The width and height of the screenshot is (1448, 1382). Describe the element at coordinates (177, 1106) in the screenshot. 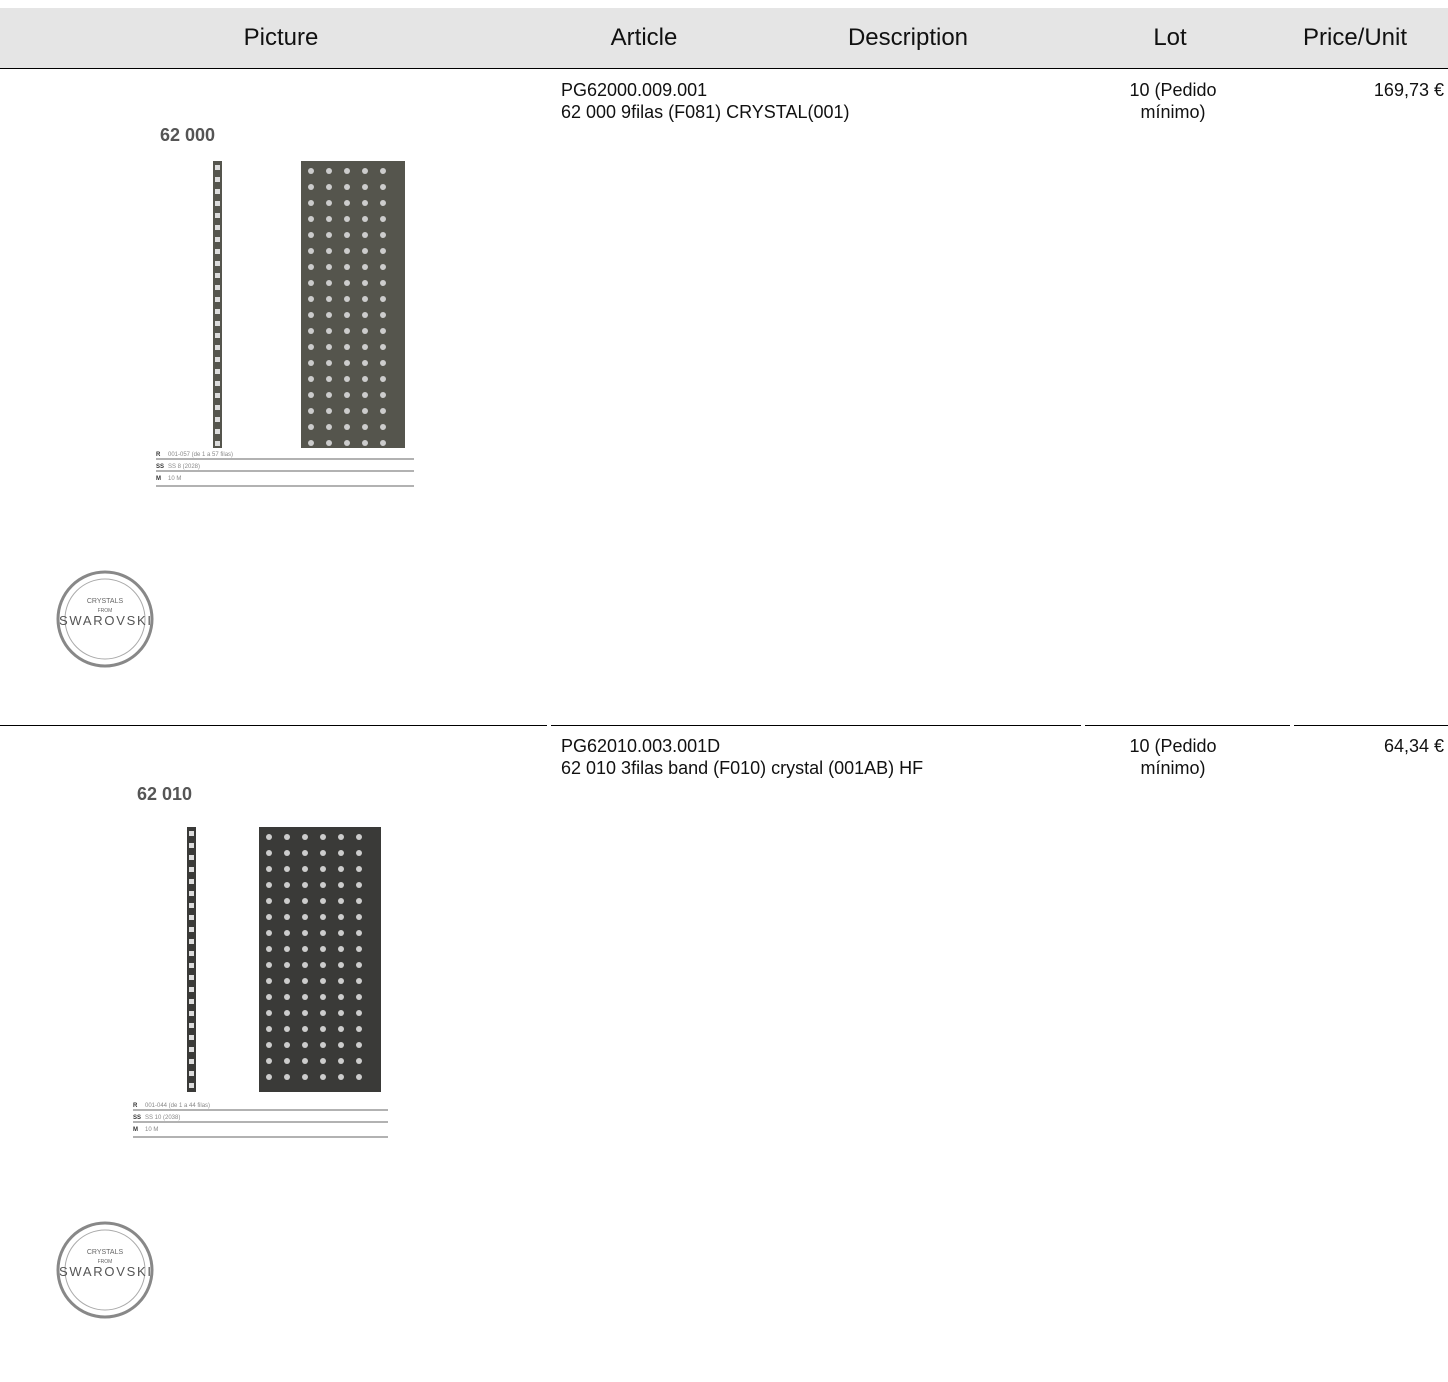

I see `spec-value: 001-044 (de 1 a 44 filas)` at that location.